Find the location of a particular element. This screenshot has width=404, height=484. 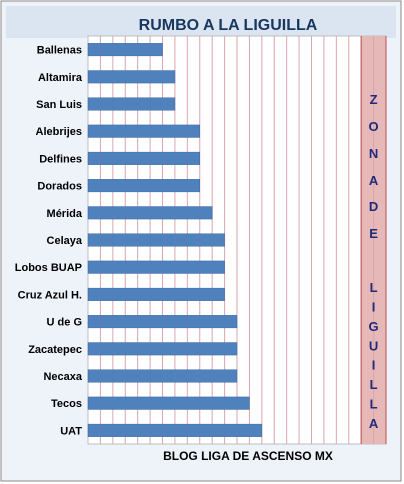

bar-uat is located at coordinates (175, 430).